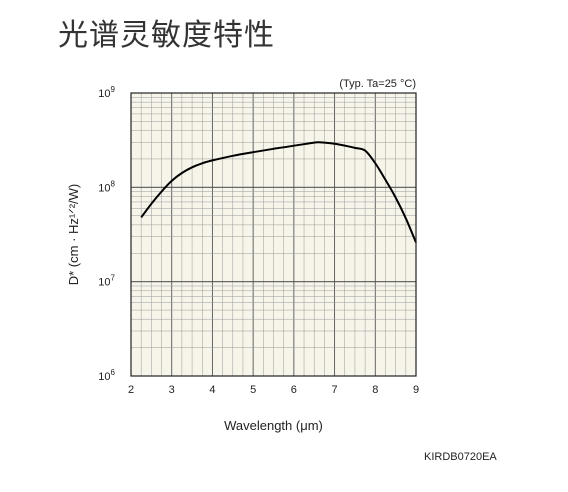 This screenshot has width=568, height=492. I want to click on page-title: 光谱灵敏度特性, so click(166, 35).